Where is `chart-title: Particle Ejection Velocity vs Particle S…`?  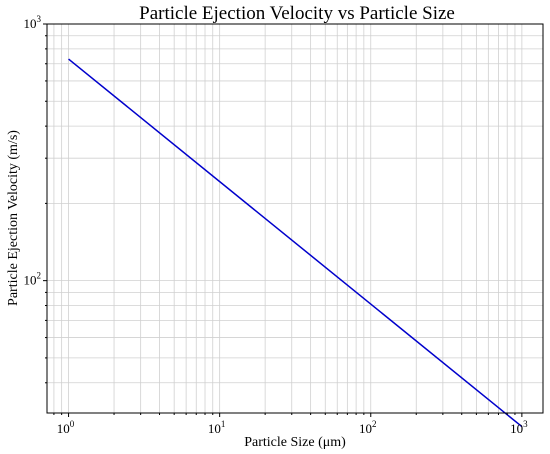
chart-title: Particle Ejection Velocity vs Particle S… is located at coordinates (297, 13).